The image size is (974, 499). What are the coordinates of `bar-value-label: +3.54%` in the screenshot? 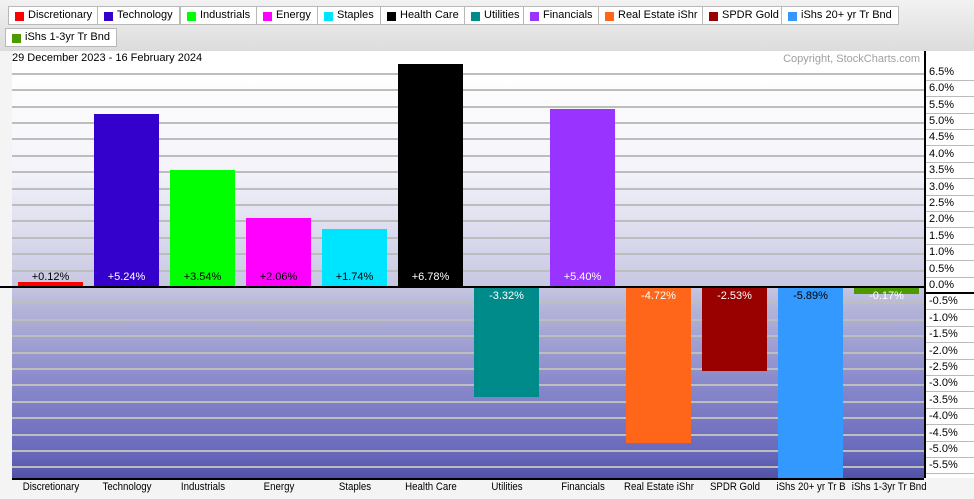 It's located at (202, 277).